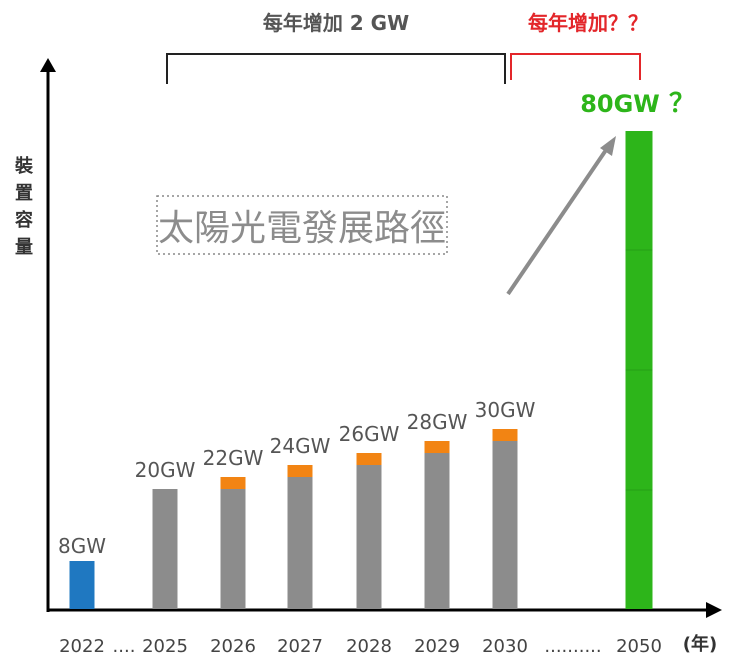 The width and height of the screenshot is (740, 672). Describe the element at coordinates (300, 646) in the screenshot. I see `x-tick-2027: 2027` at that location.